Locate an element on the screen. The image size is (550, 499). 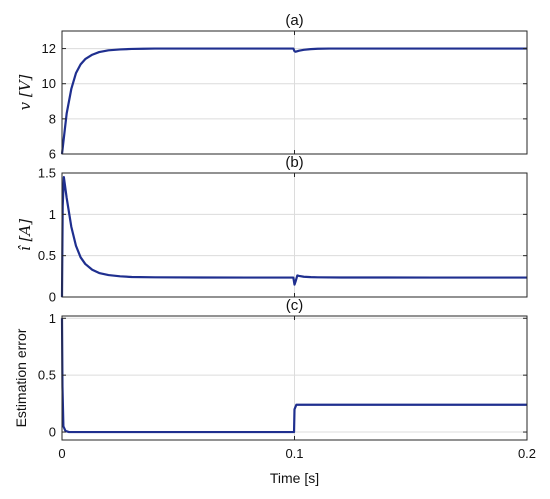
y-tick-label: 10 is located at coordinates (49, 83).